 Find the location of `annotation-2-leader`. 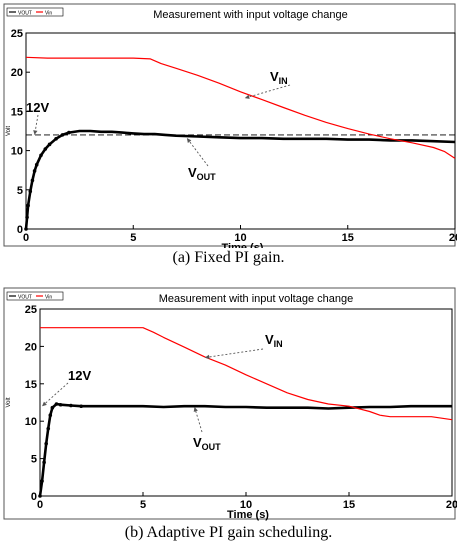

annotation-2-leader is located at coordinates (197, 152).